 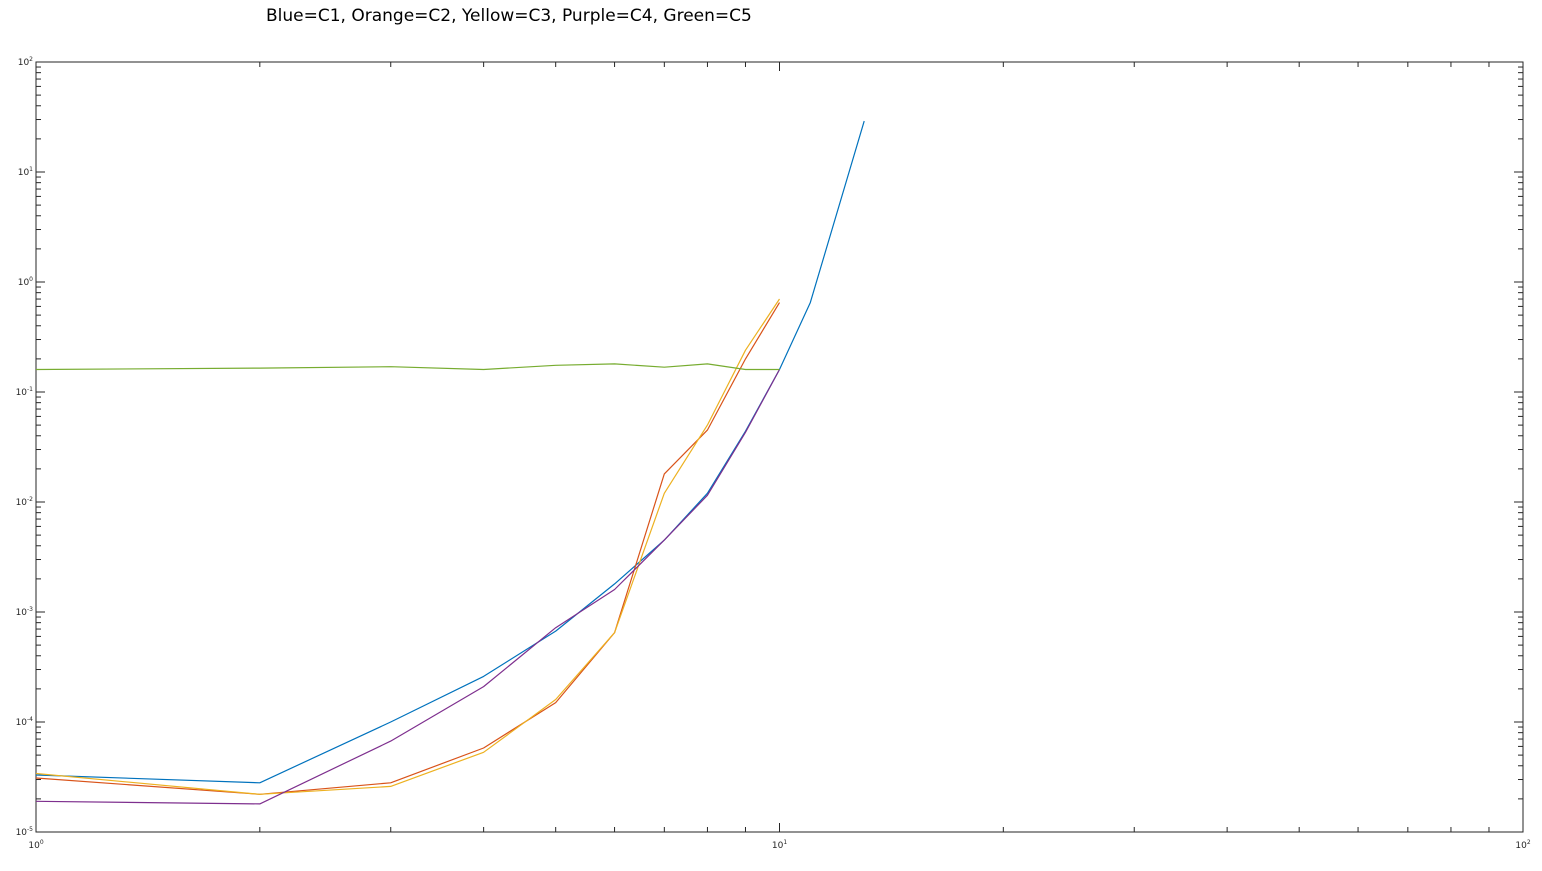 What do you see at coordinates (25, 722) in the screenshot?
I see `y-tick-label: 10⁻⁴` at bounding box center [25, 722].